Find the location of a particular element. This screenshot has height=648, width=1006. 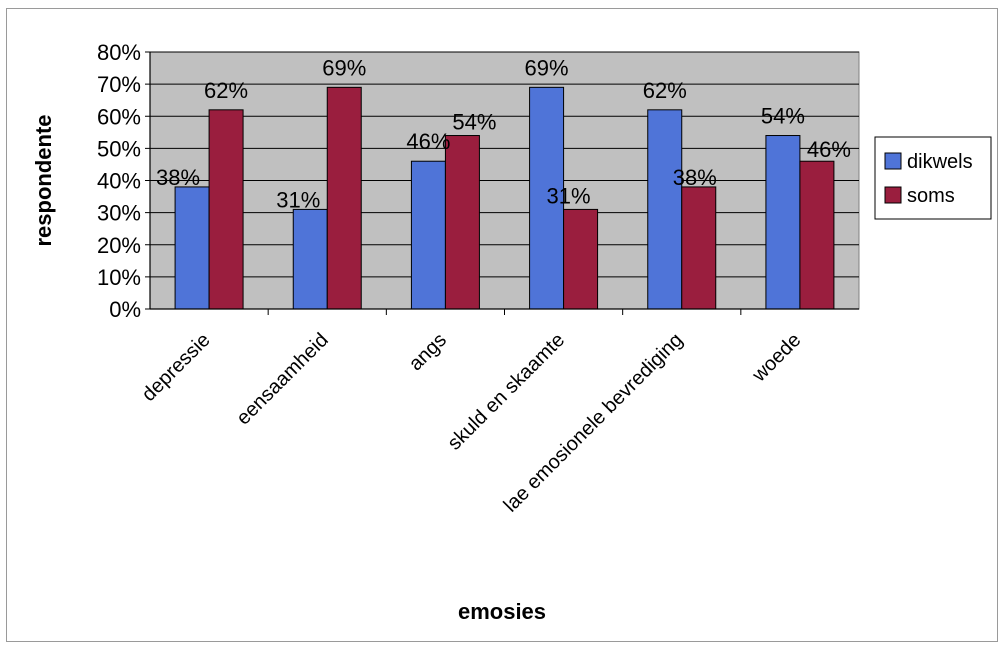

y-tick-label: 60% is located at coordinates (119, 116).